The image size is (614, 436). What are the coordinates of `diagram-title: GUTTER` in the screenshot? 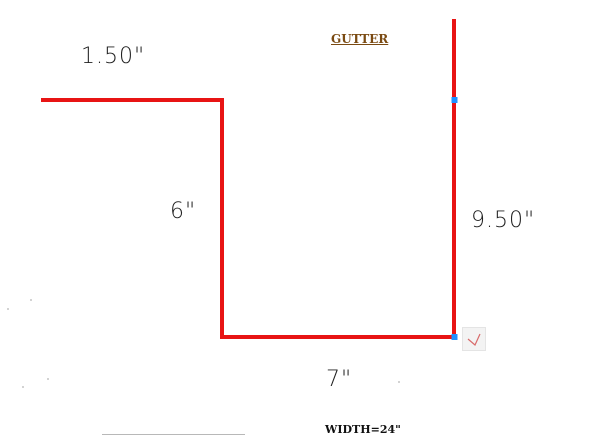 It's located at (360, 39).